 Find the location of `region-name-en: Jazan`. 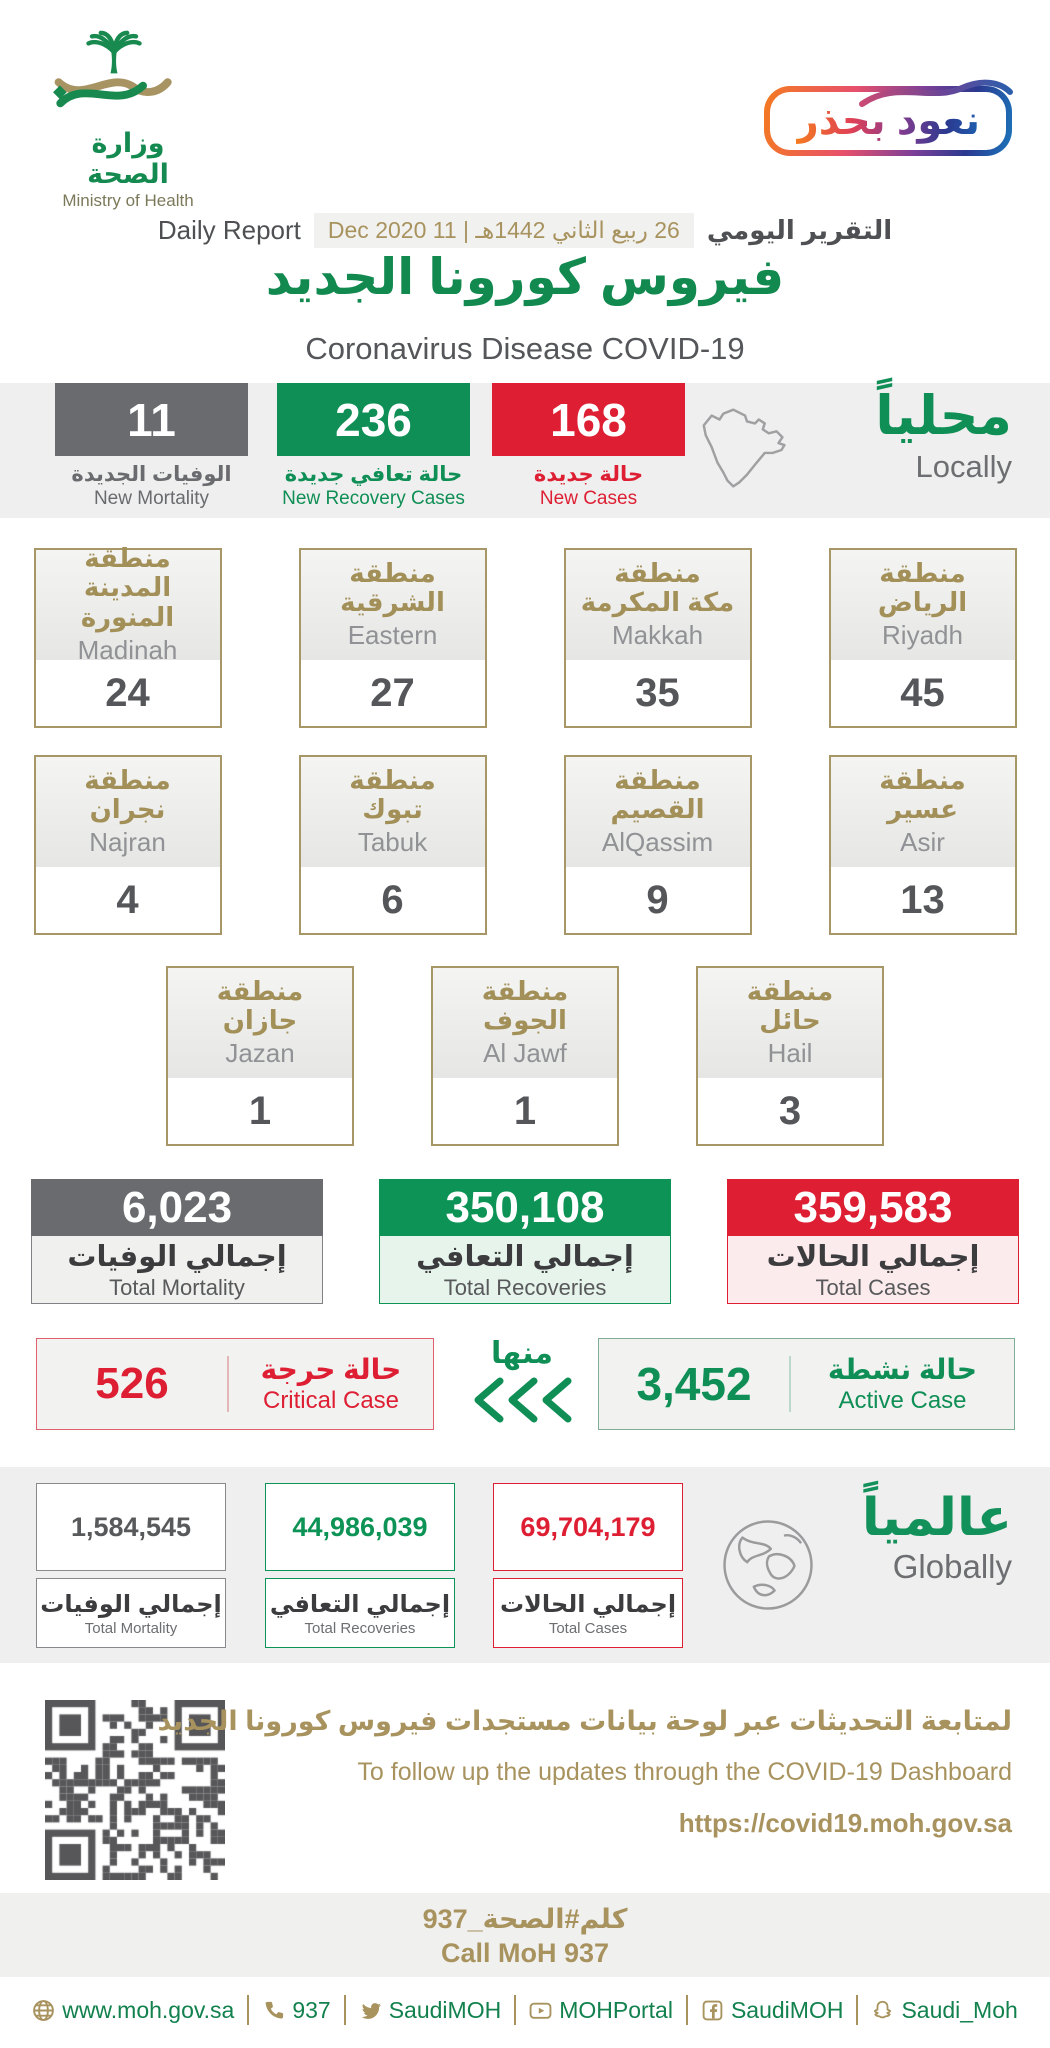

region-name-en: Jazan is located at coordinates (260, 1053).